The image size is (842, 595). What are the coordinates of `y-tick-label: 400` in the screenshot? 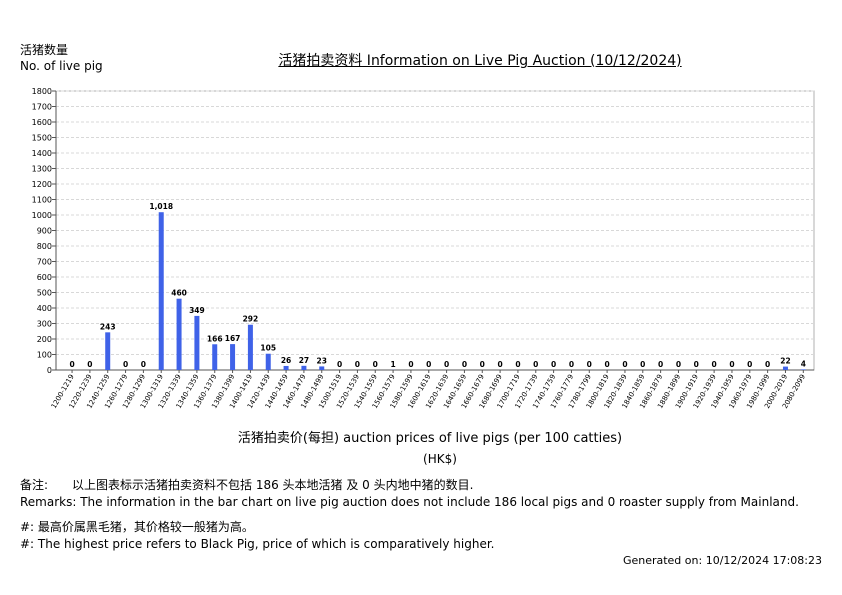 It's located at (44, 308).